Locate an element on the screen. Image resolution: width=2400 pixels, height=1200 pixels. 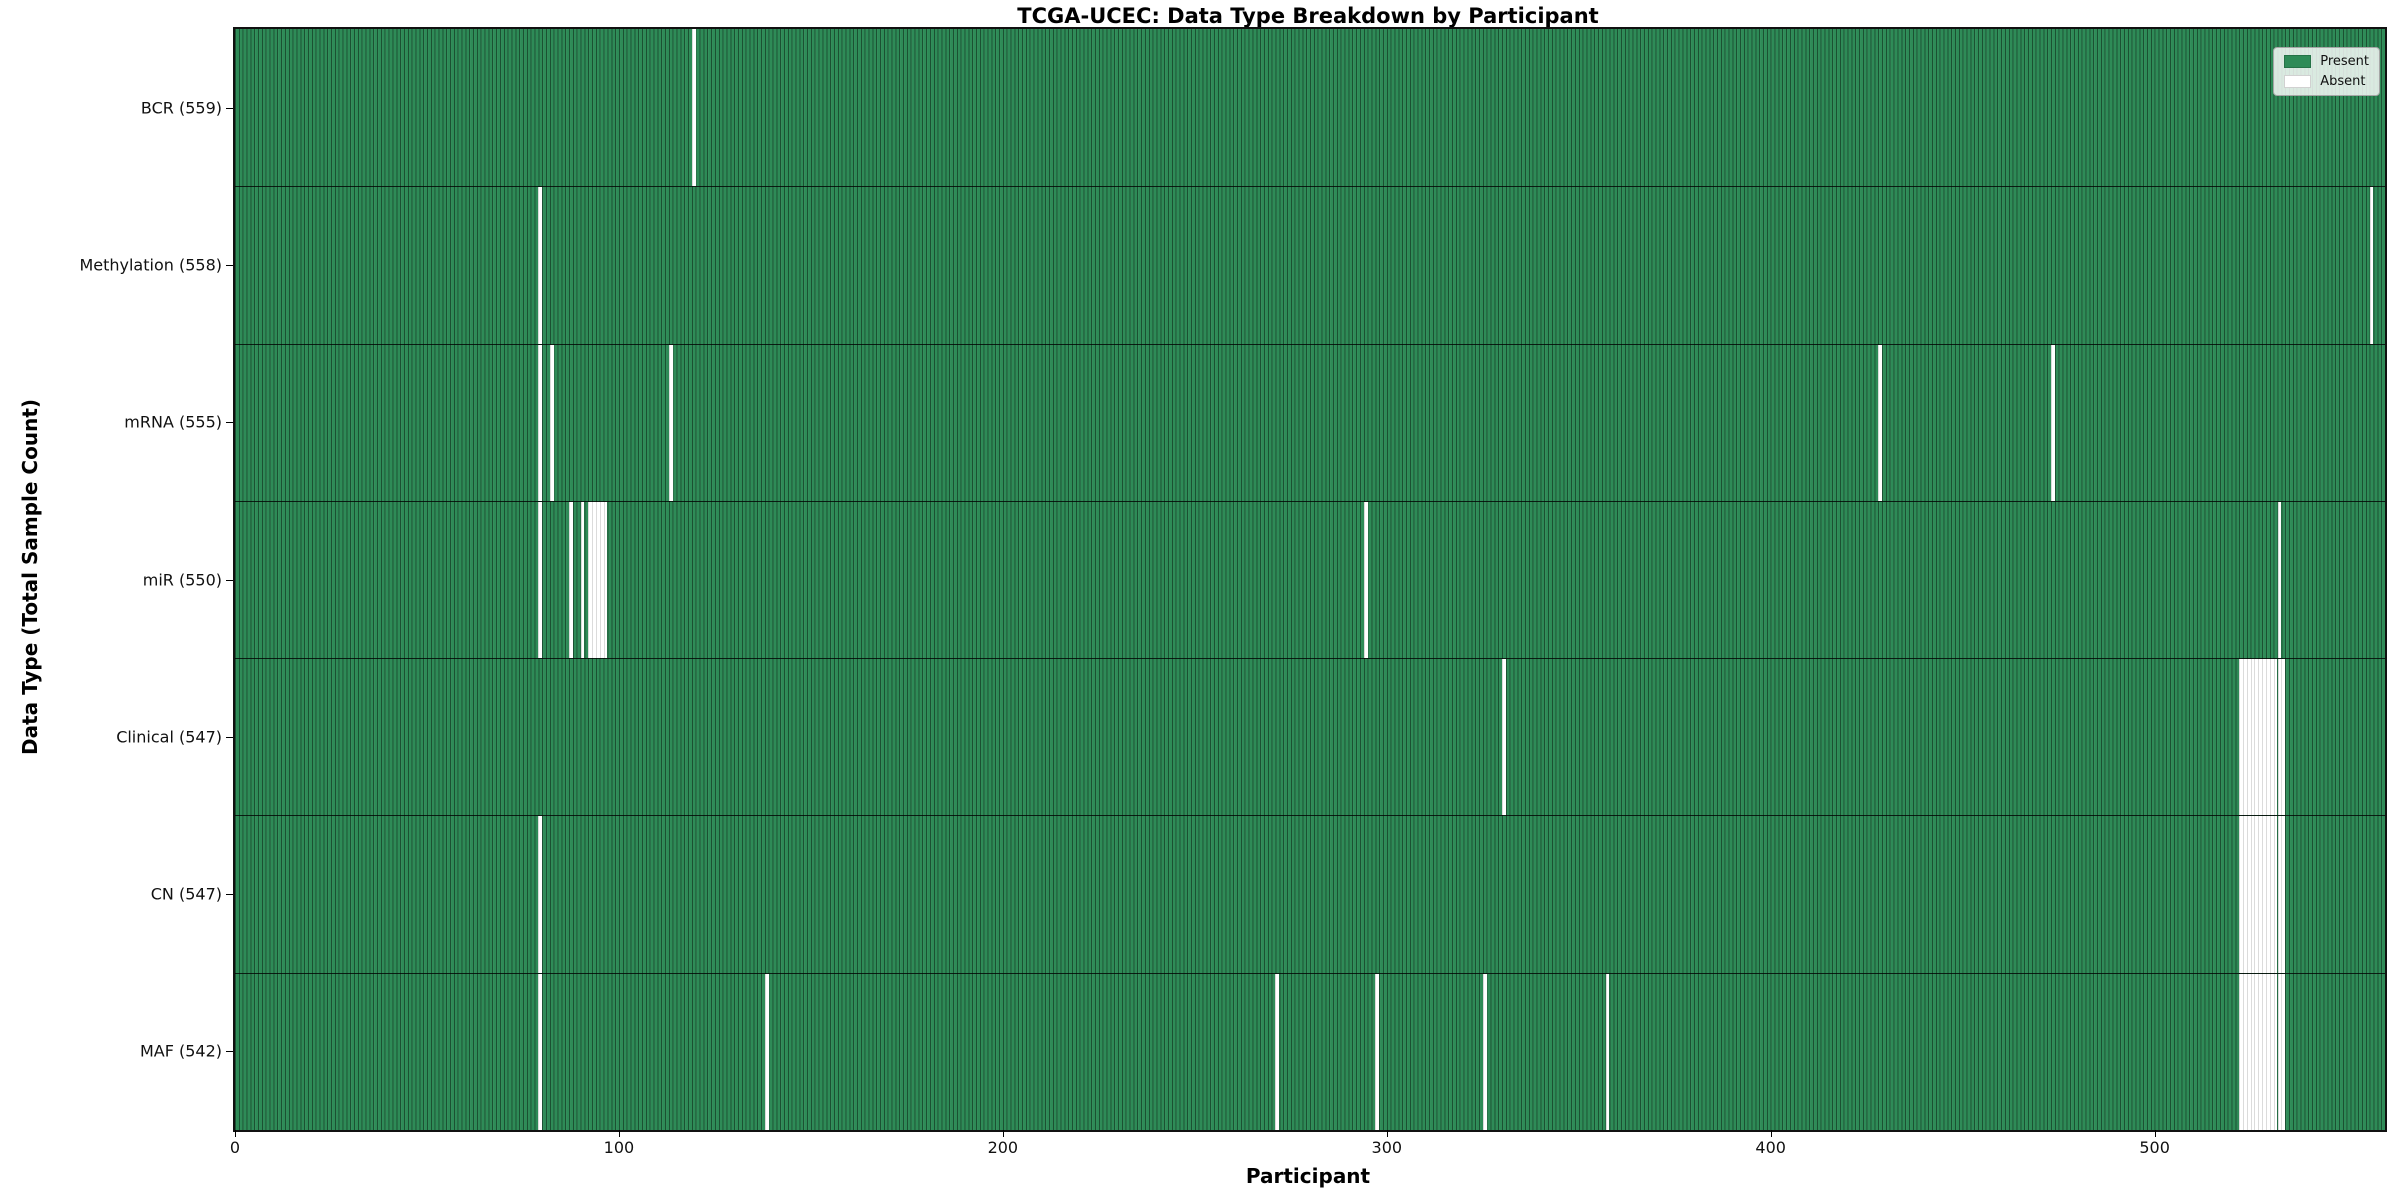
y-tick-label-clinical: Clinical (547) is located at coordinates (169, 737).